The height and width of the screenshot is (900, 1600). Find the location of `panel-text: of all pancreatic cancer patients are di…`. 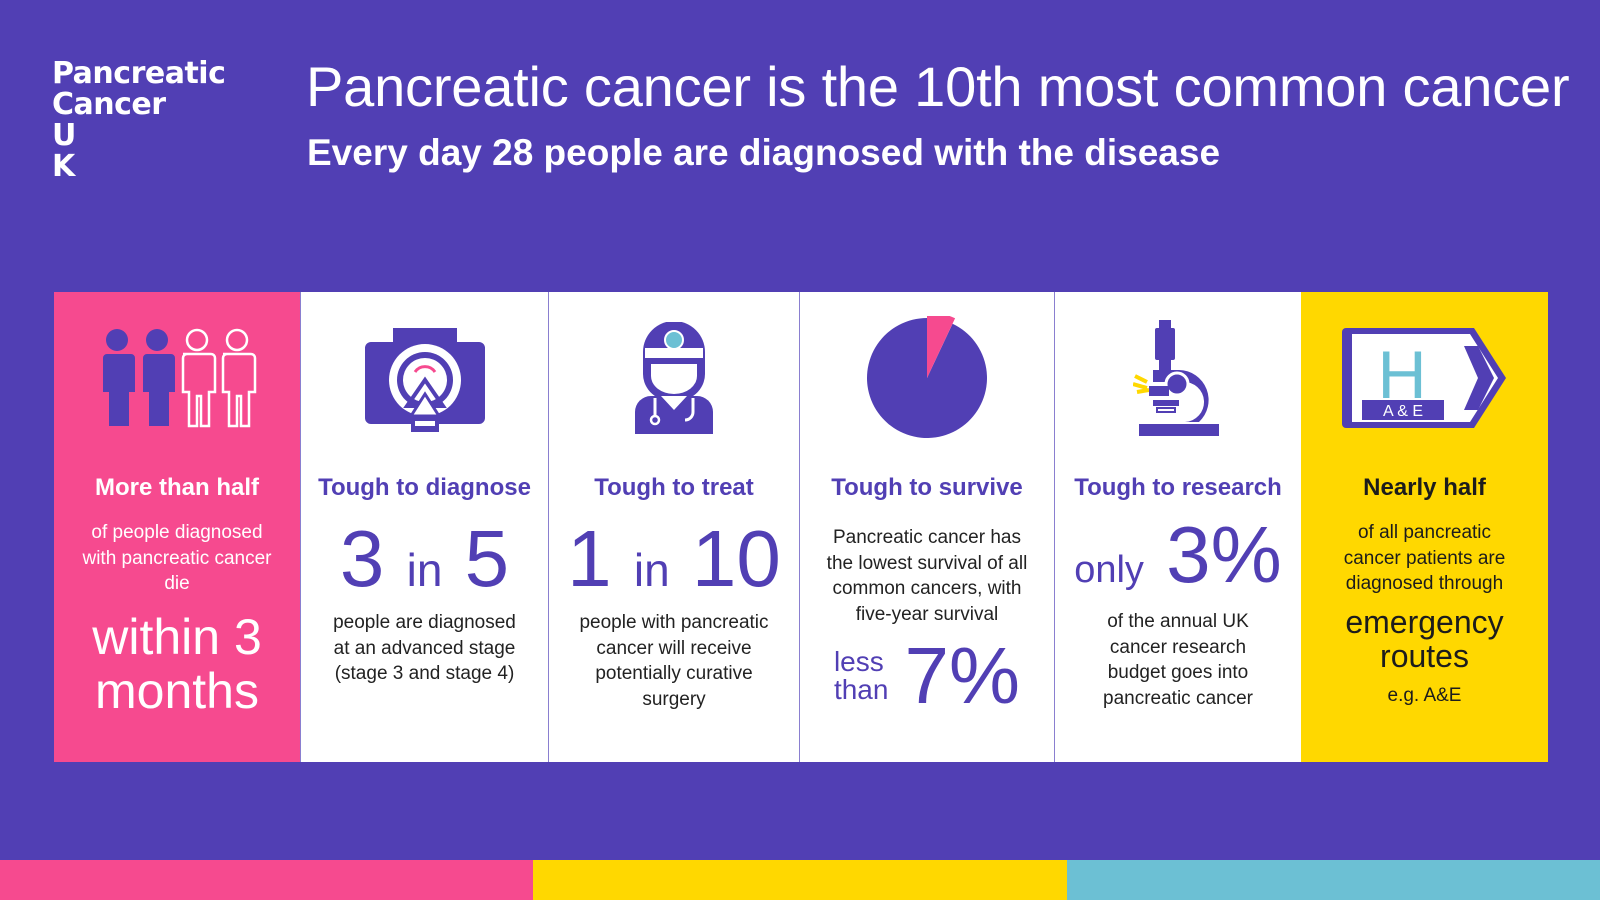

panel-text: of all pancreatic cancer patients are di… is located at coordinates (1424, 558).